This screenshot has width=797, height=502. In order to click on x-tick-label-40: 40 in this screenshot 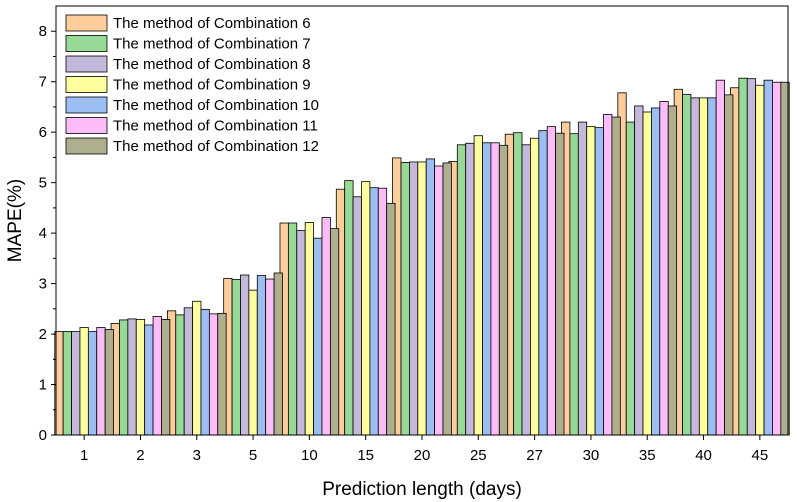, I will do `click(703, 455)`.